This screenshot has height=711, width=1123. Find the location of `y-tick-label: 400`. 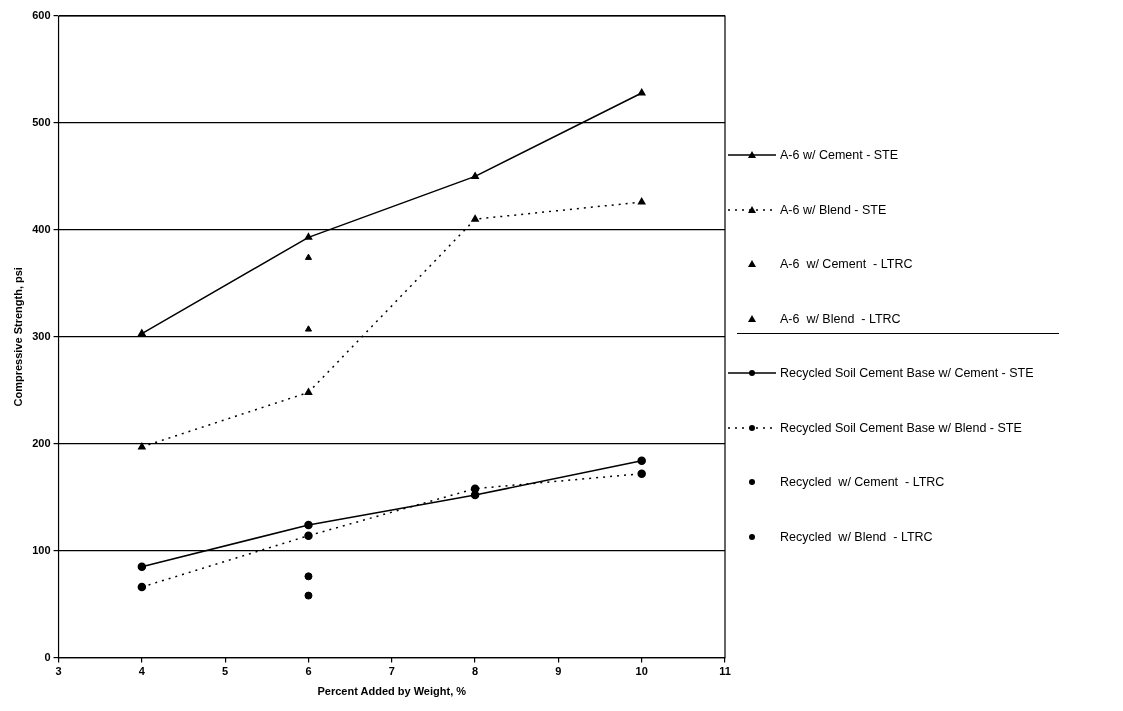

y-tick-label: 400 is located at coordinates (41, 228).